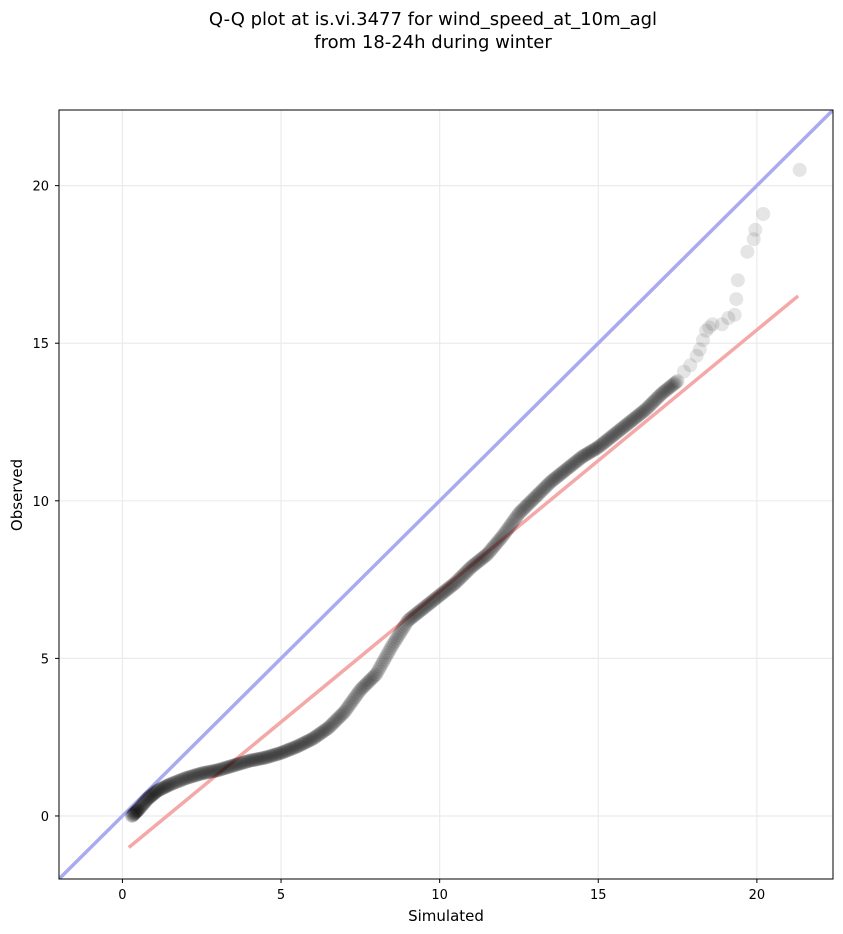 The width and height of the screenshot is (843, 934). I want to click on y-tick-label: 10, so click(40, 502).